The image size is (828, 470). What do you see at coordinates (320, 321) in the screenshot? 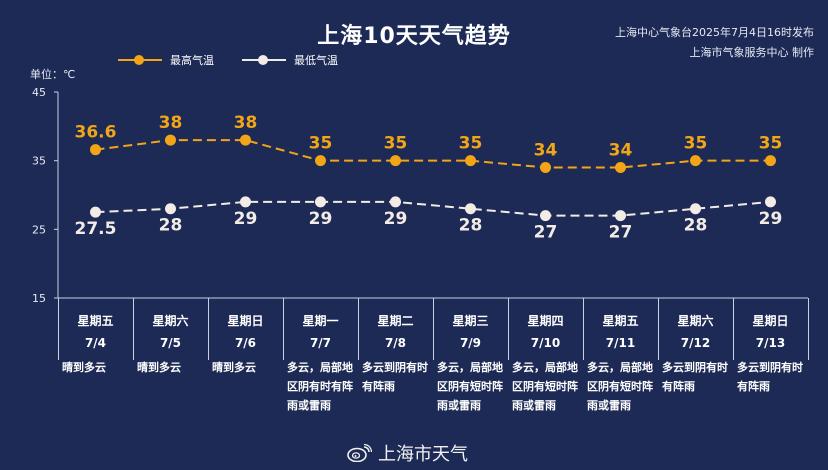
I see `weekday-label: 星期一` at bounding box center [320, 321].